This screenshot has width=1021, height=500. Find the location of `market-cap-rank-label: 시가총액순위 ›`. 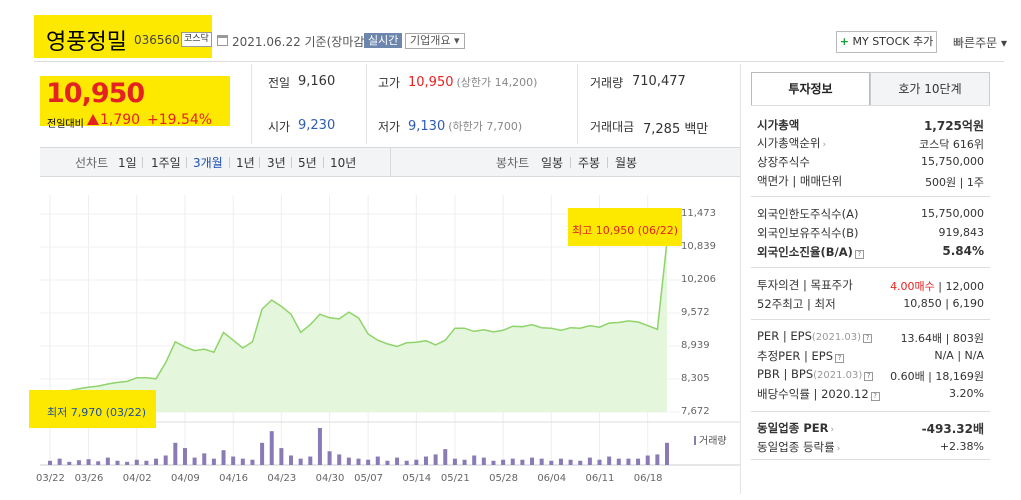

market-cap-rank-label: 시가총액순위 › is located at coordinates (791, 143).